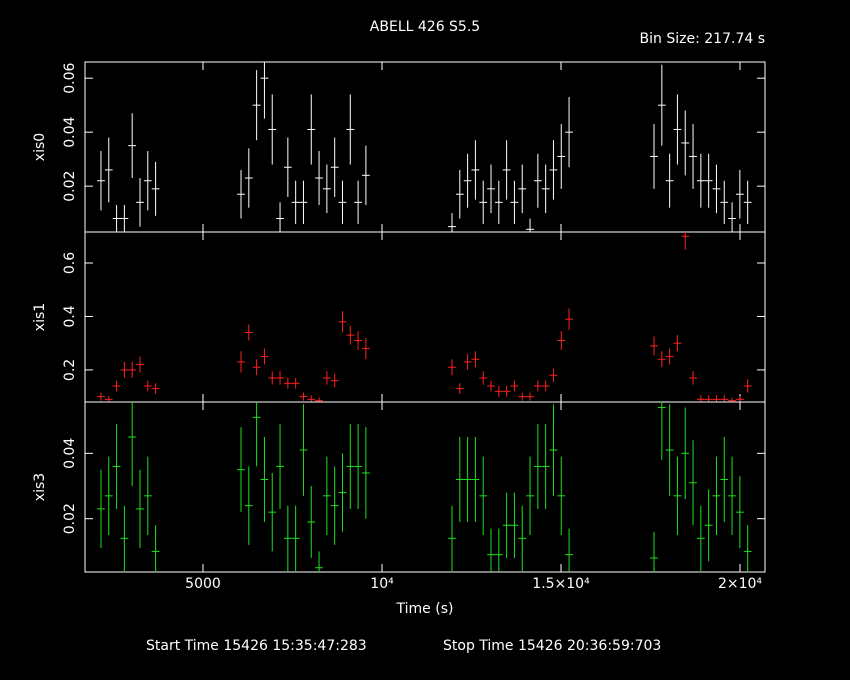 The image size is (850, 680). What do you see at coordinates (382, 584) in the screenshot?
I see `x-tick-label: 10⁴` at bounding box center [382, 584].